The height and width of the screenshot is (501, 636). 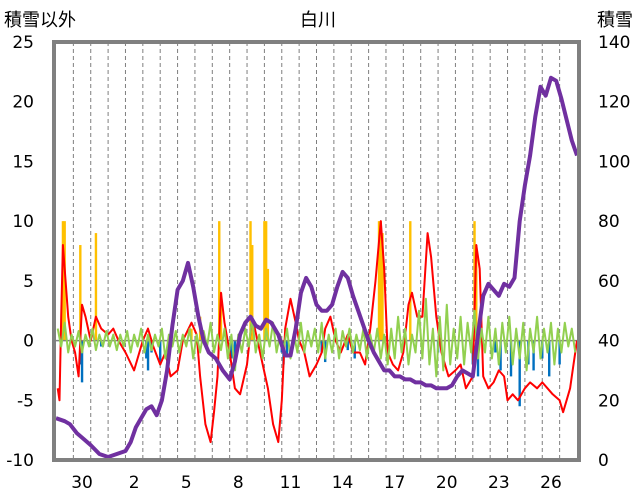 What do you see at coordinates (603, 461) in the screenshot?
I see `right-tick-label: 0` at bounding box center [603, 461].